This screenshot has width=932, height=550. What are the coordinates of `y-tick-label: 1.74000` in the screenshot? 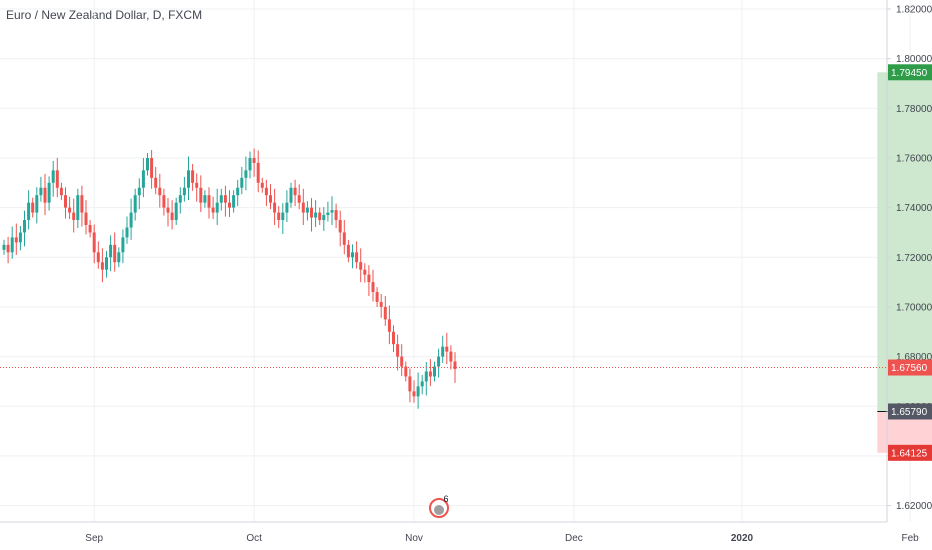 It's located at (914, 208).